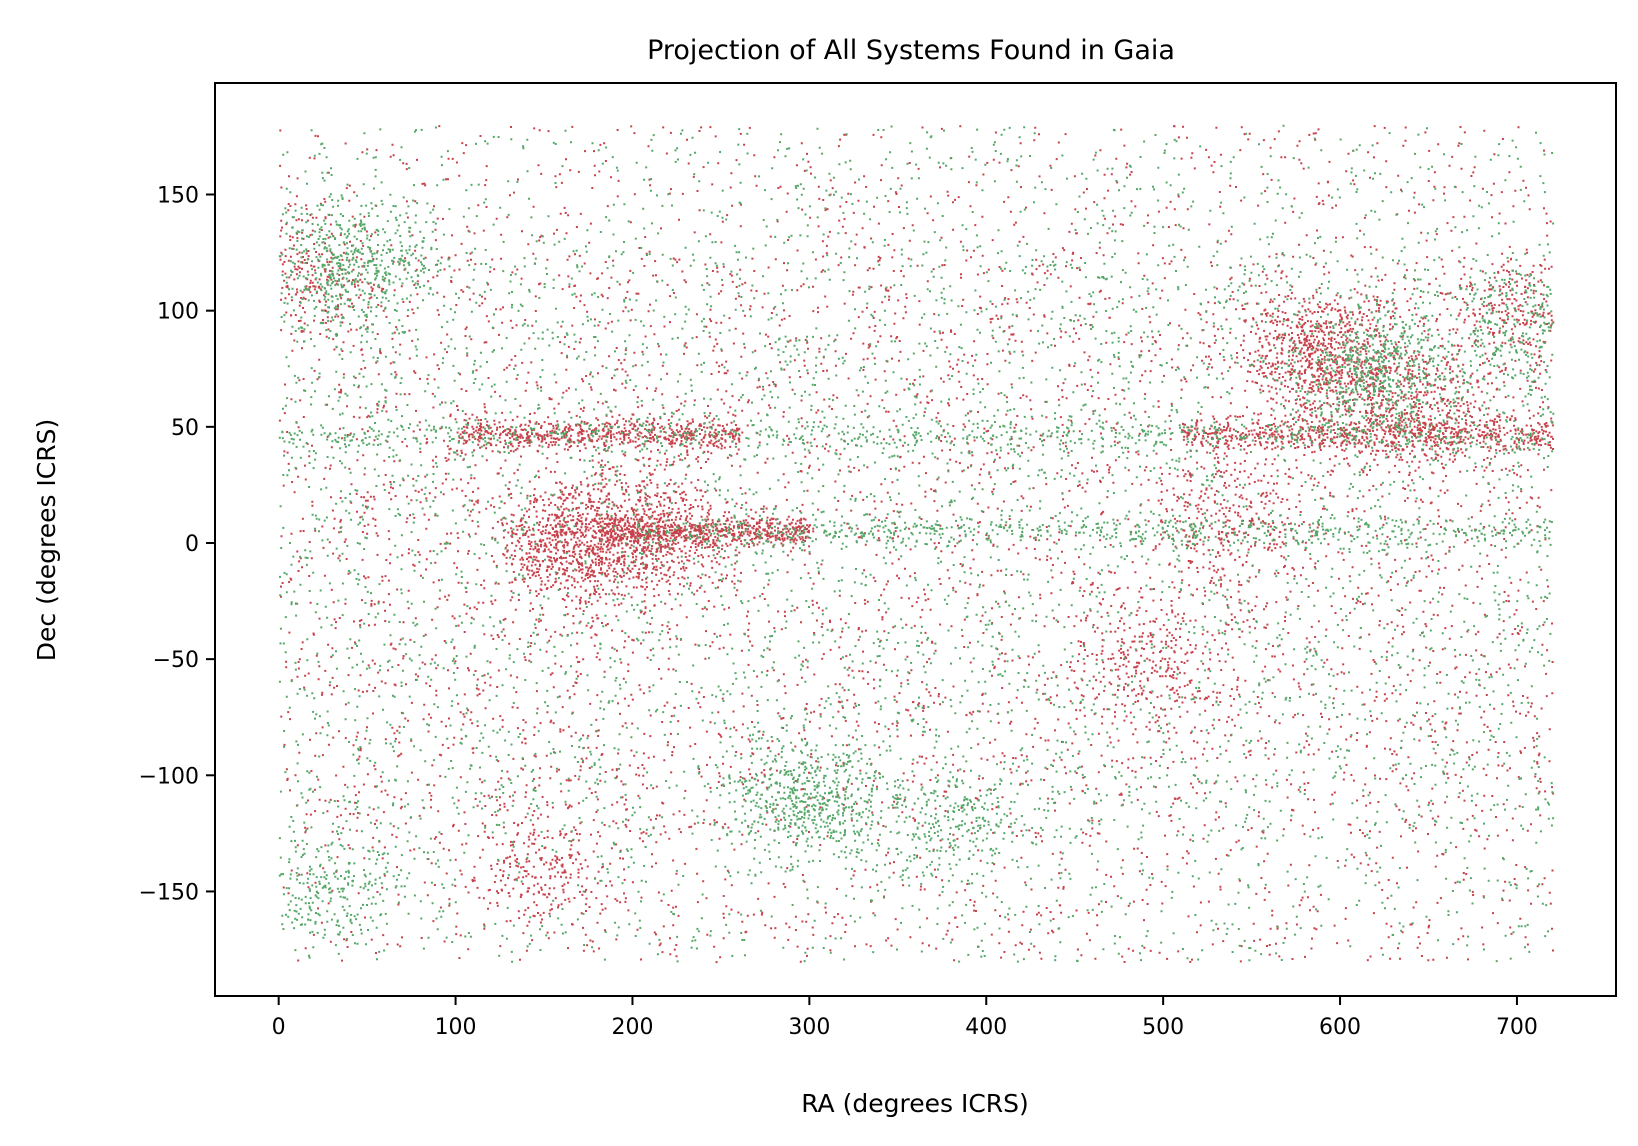 This screenshot has height=1146, width=1638. What do you see at coordinates (178, 312) in the screenshot?
I see `y-tick-label: 100` at bounding box center [178, 312].